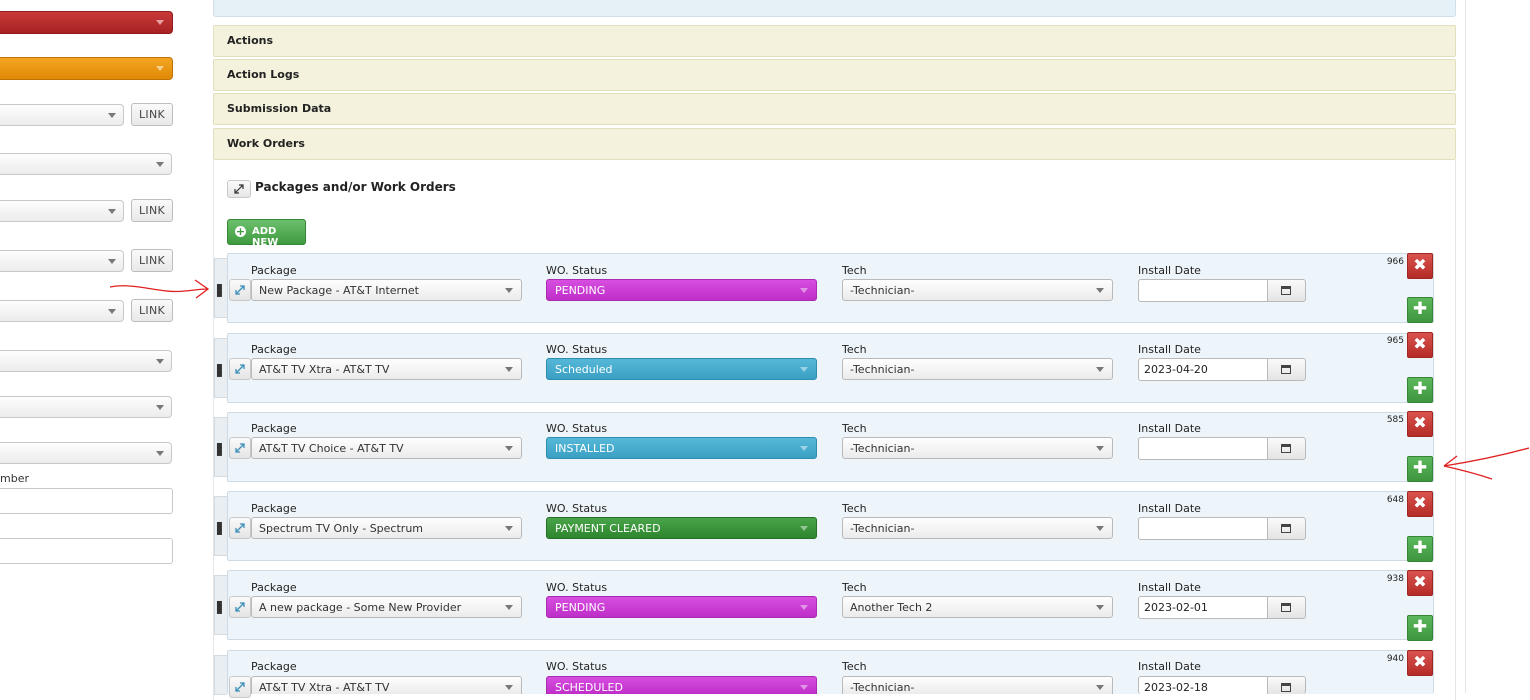  What do you see at coordinates (681, 448) in the screenshot?
I see `status-select: INSTALLED` at bounding box center [681, 448].